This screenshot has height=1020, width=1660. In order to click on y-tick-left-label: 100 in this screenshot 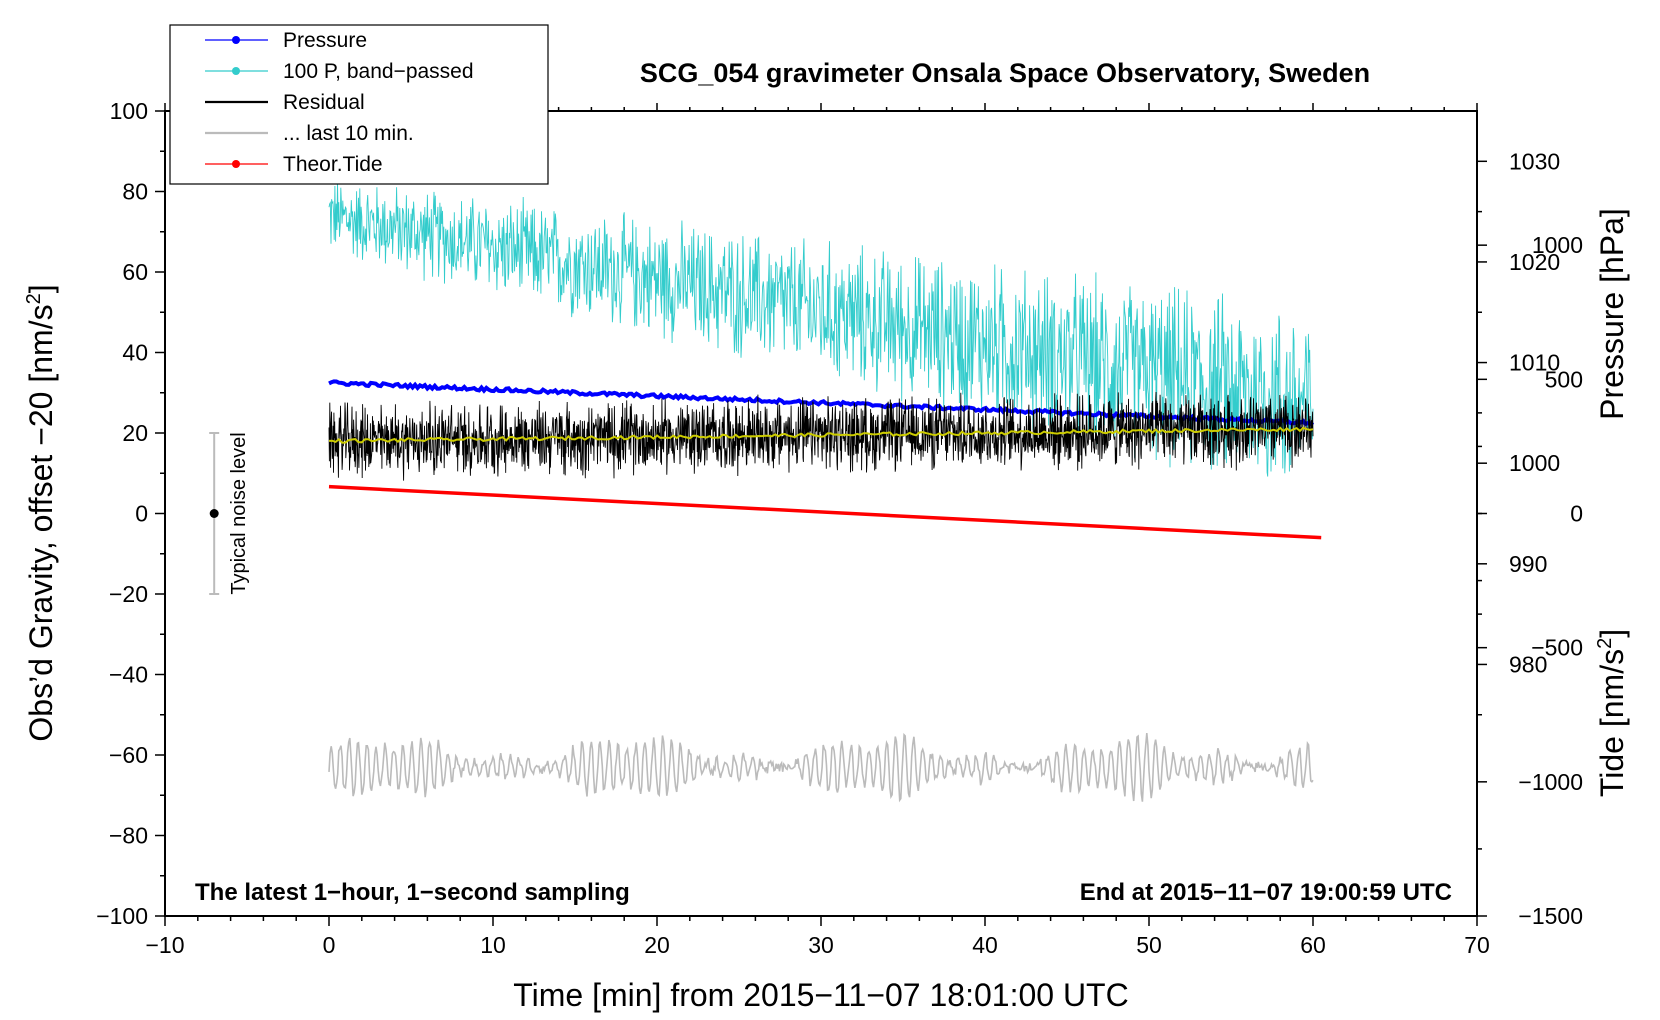, I will do `click(129, 111)`.